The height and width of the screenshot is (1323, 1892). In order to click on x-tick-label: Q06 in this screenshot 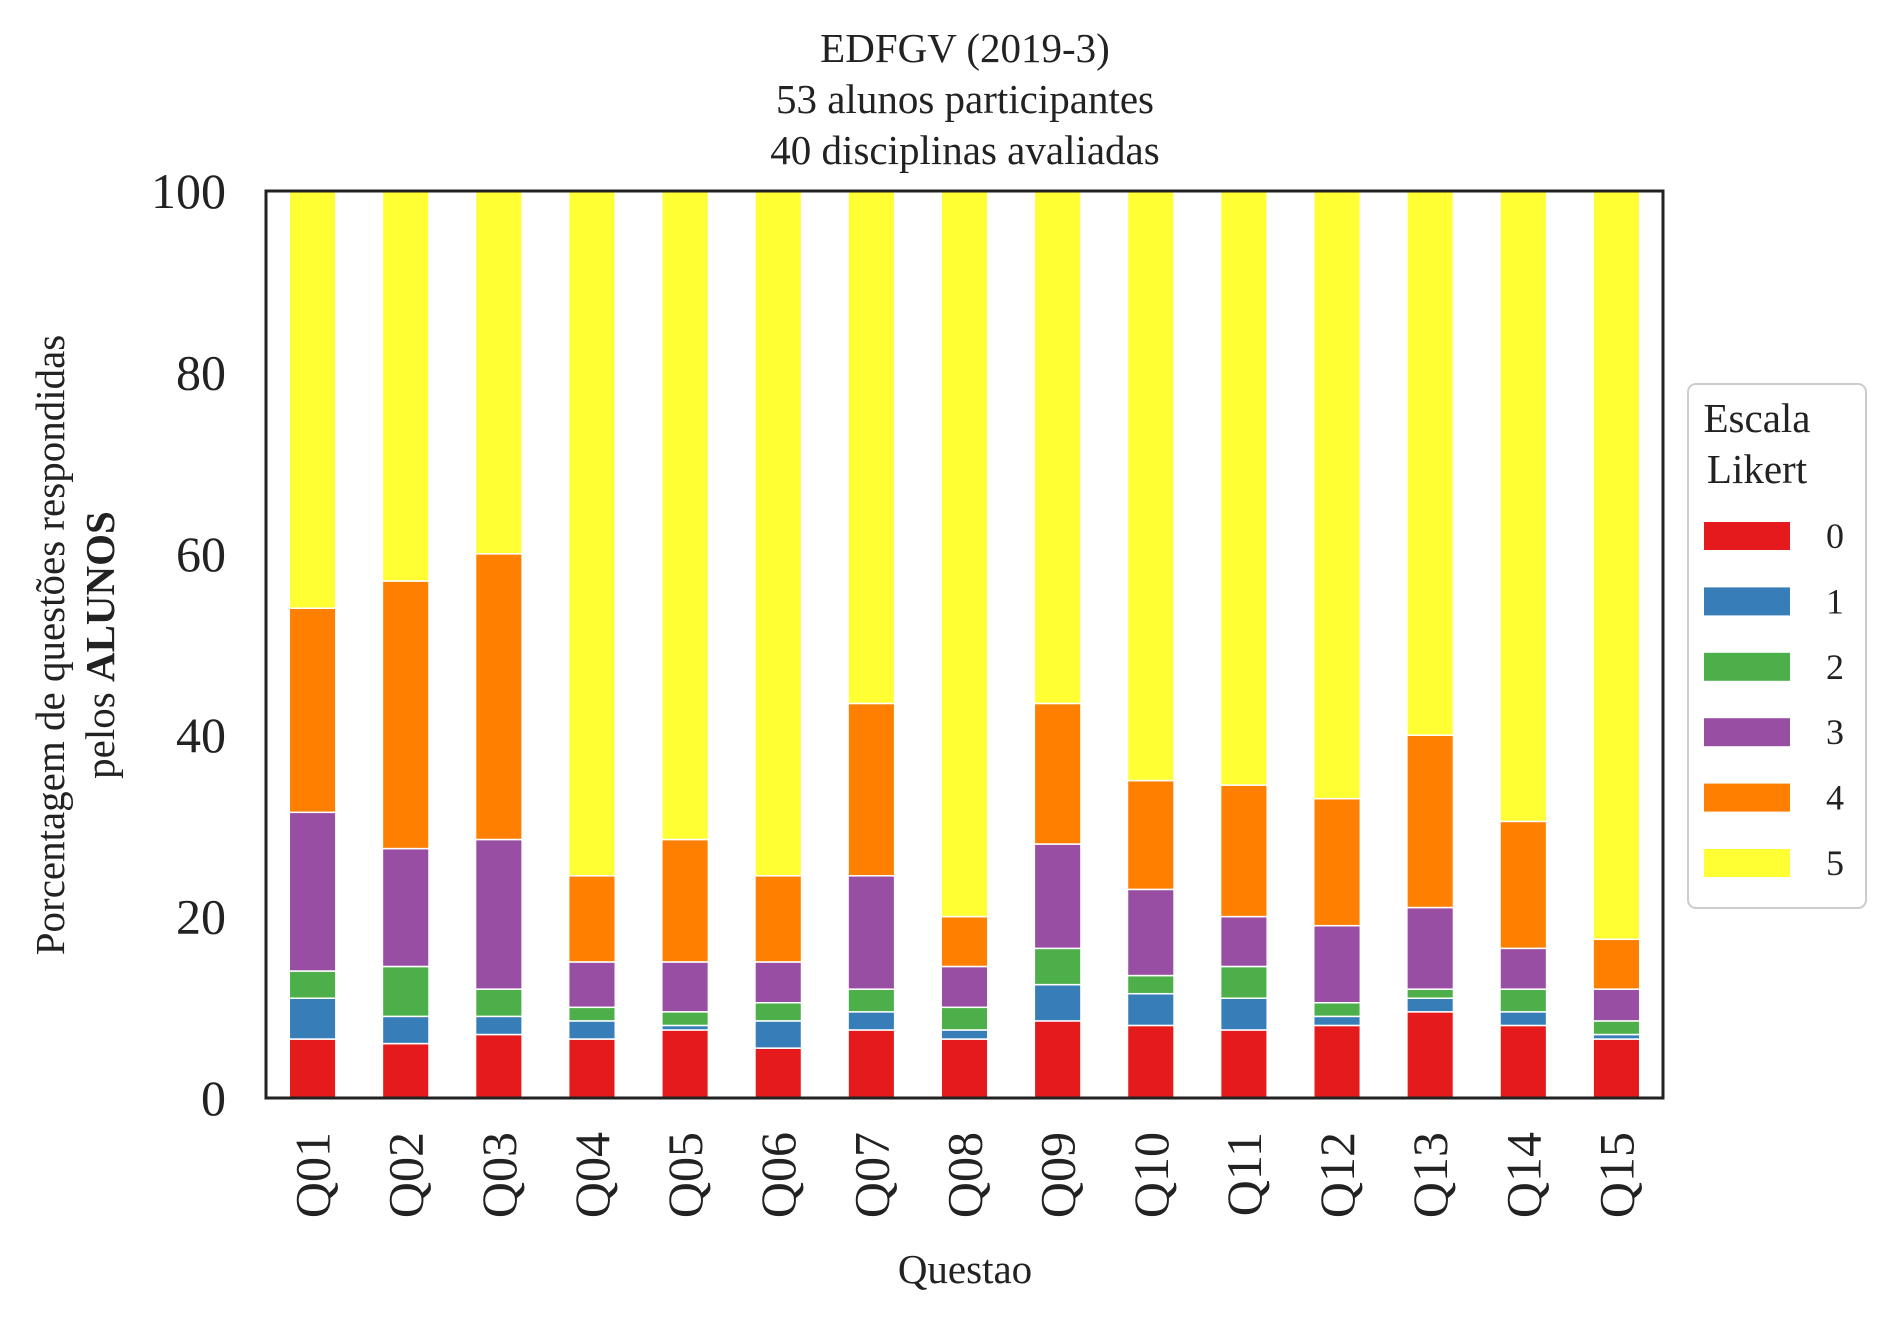, I will do `click(778, 1175)`.